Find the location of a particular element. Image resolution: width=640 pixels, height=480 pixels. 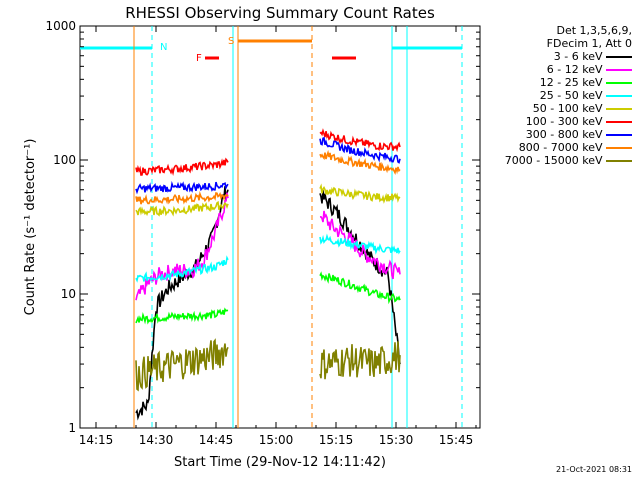

x-tick-label: 15:00 is located at coordinates (276, 440).